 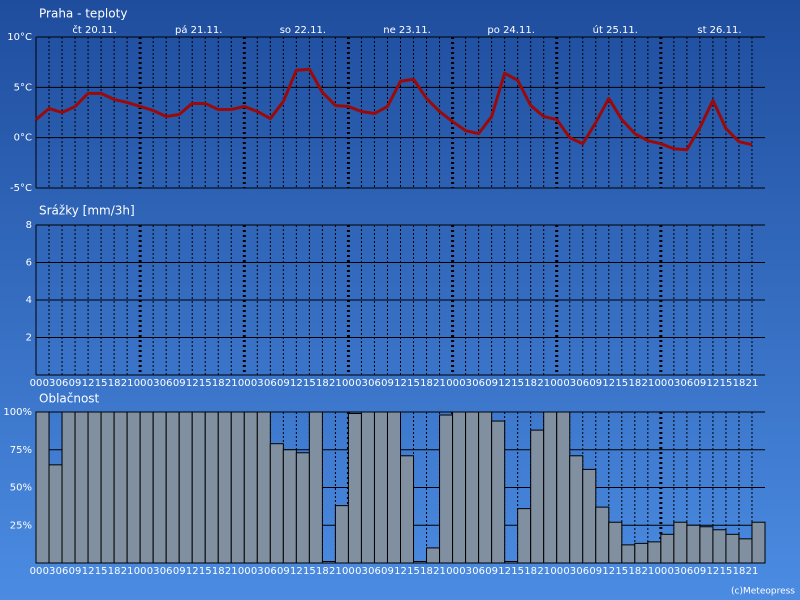 I want to click on day-label: st 26.11., so click(x=719, y=30).